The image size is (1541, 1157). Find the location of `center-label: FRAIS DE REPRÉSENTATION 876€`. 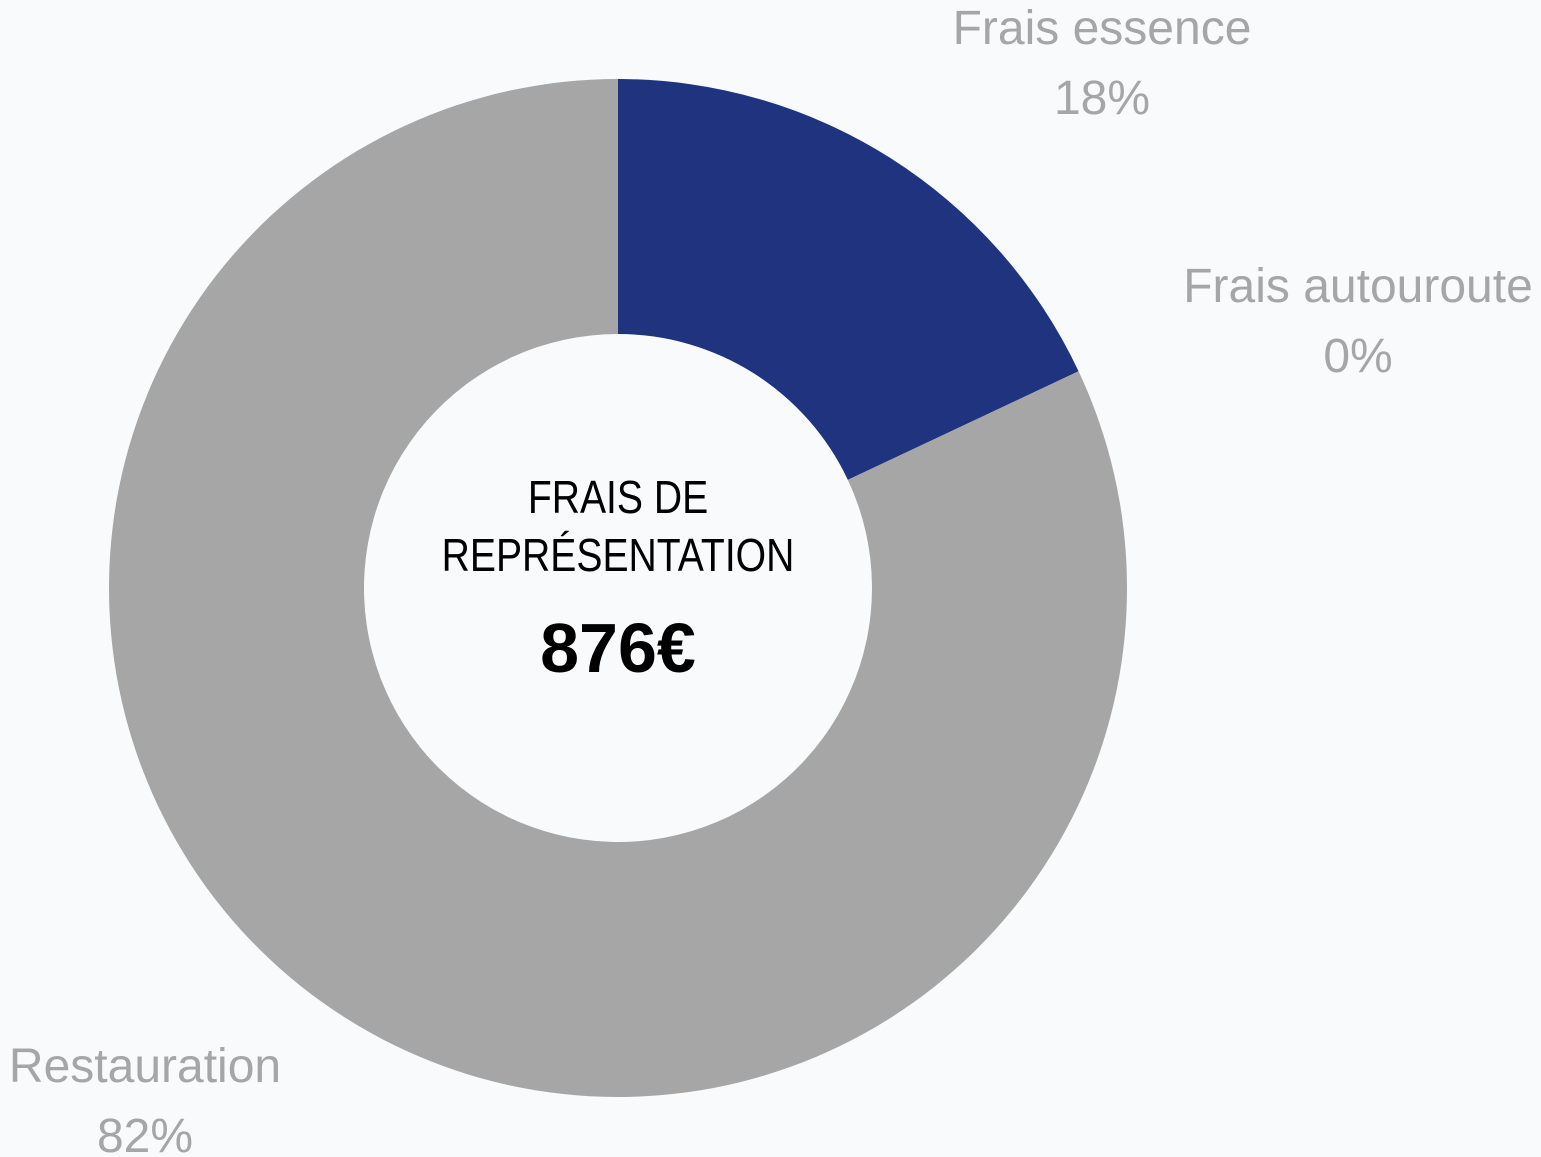

center-label: FRAIS DE REPRÉSENTATION 876€ is located at coordinates (618, 578).